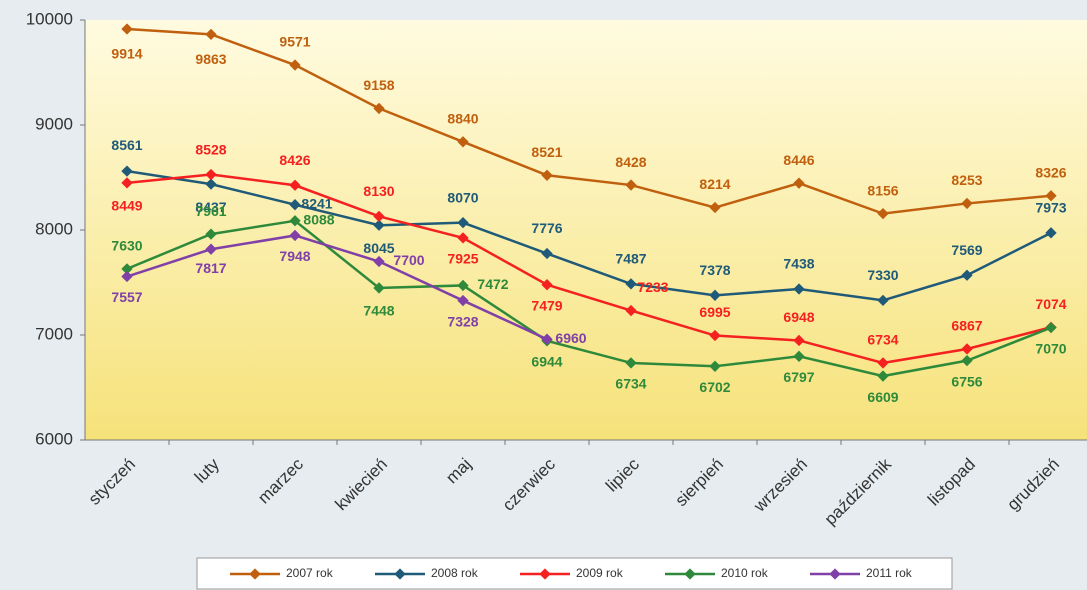 This screenshot has width=1087, height=590. Describe the element at coordinates (714, 270) in the screenshot. I see `data-label: 7378` at that location.